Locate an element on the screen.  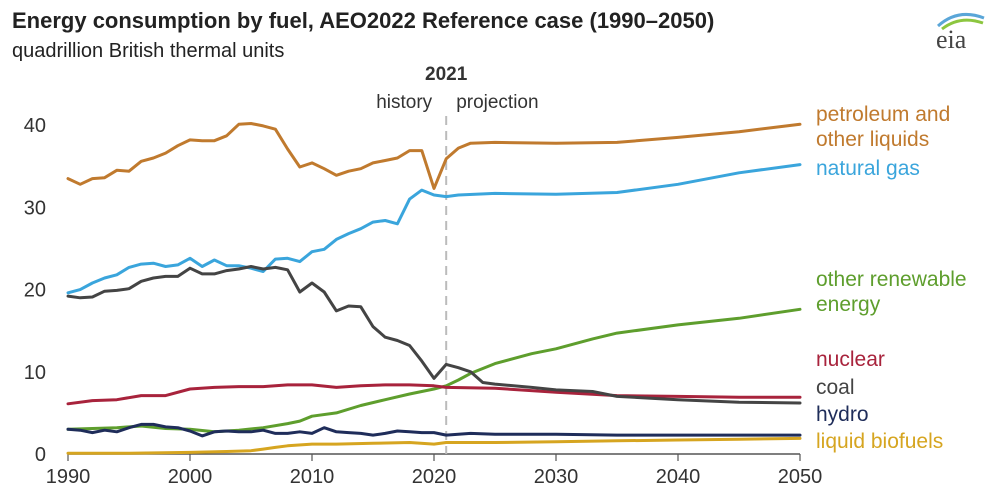
y-tick-label: 0 is located at coordinates (40, 455).